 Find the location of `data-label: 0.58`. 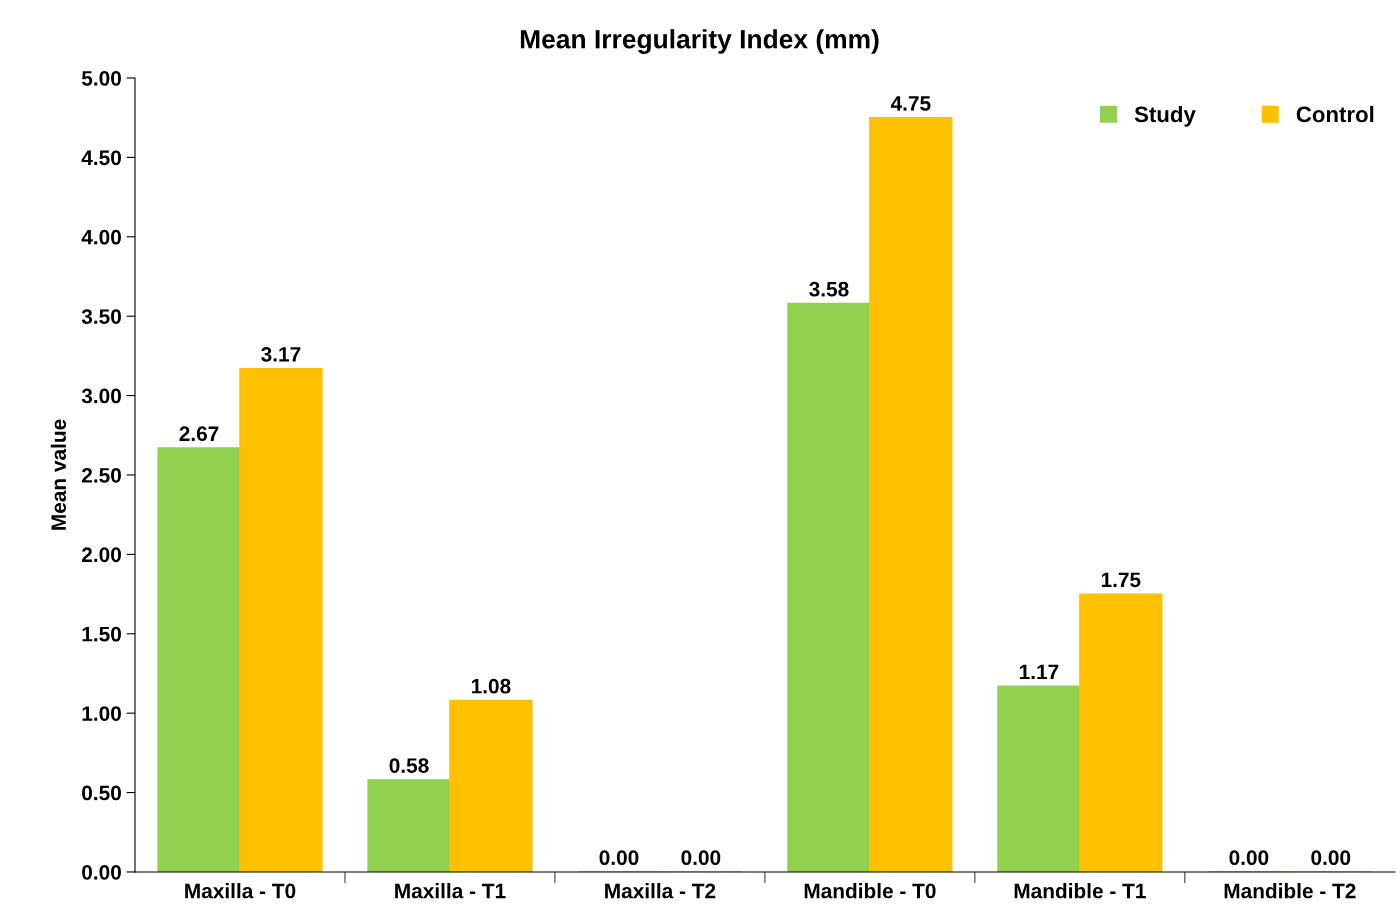

data-label: 0.58 is located at coordinates (409, 765).